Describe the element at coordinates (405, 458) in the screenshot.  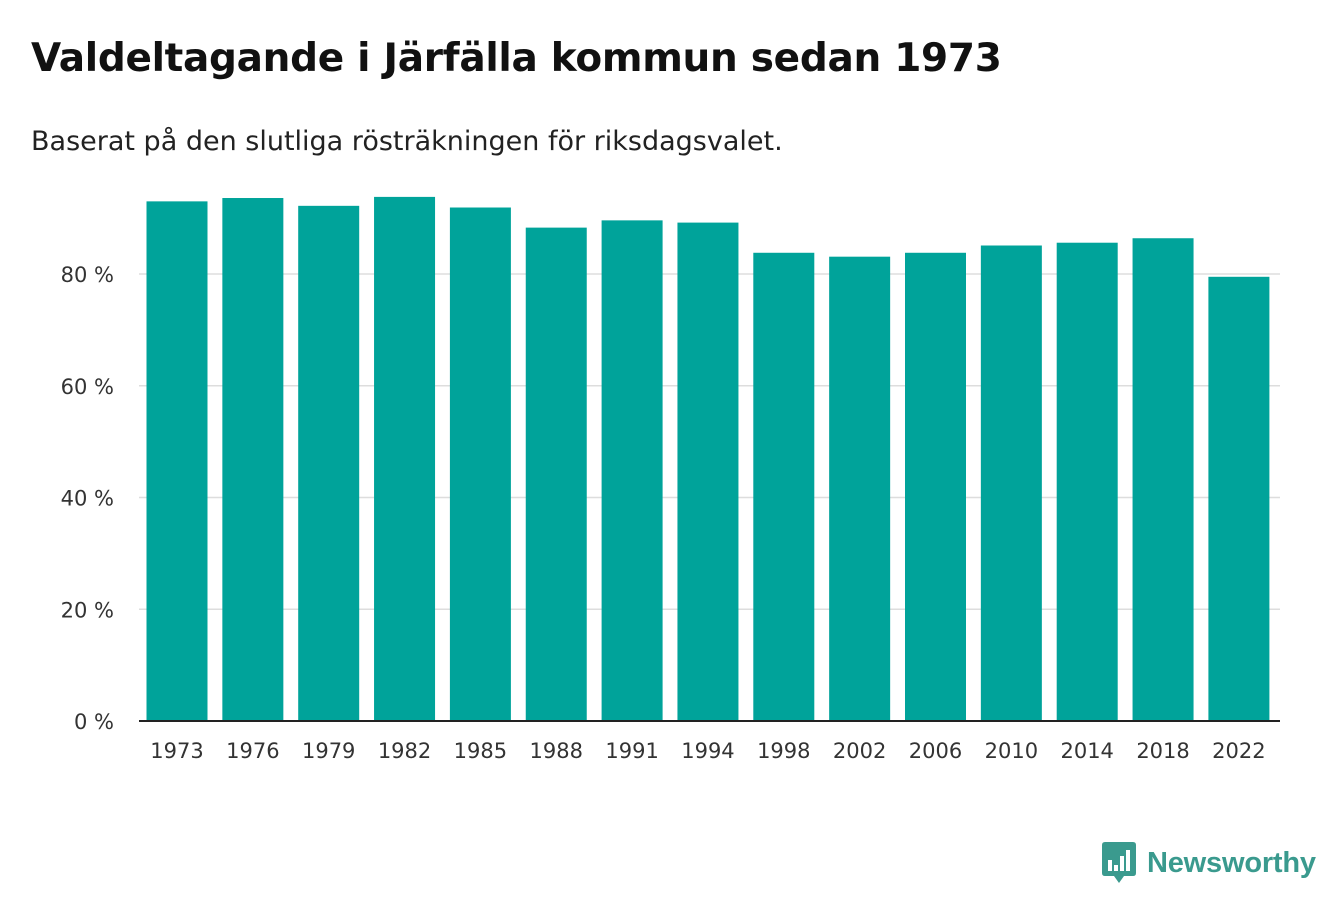
I see `bar-1982` at that location.